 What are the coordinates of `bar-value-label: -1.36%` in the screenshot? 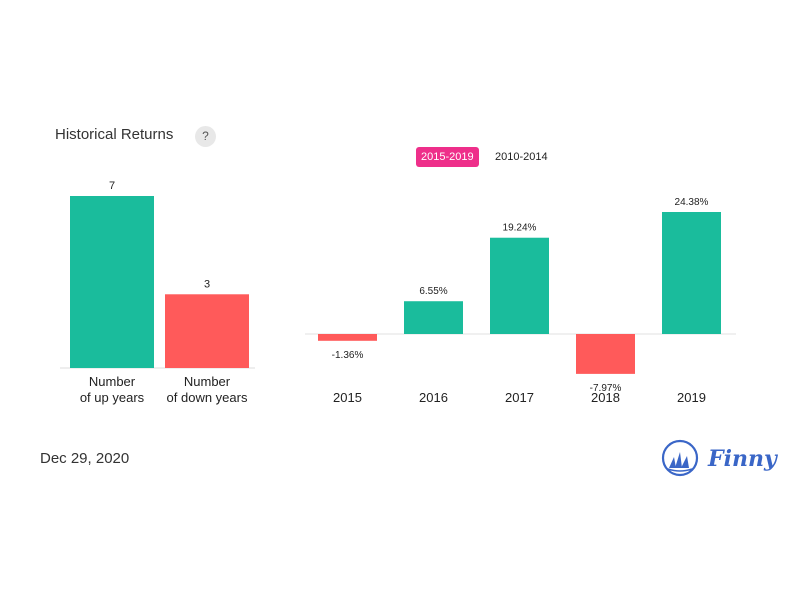 It's located at (348, 355).